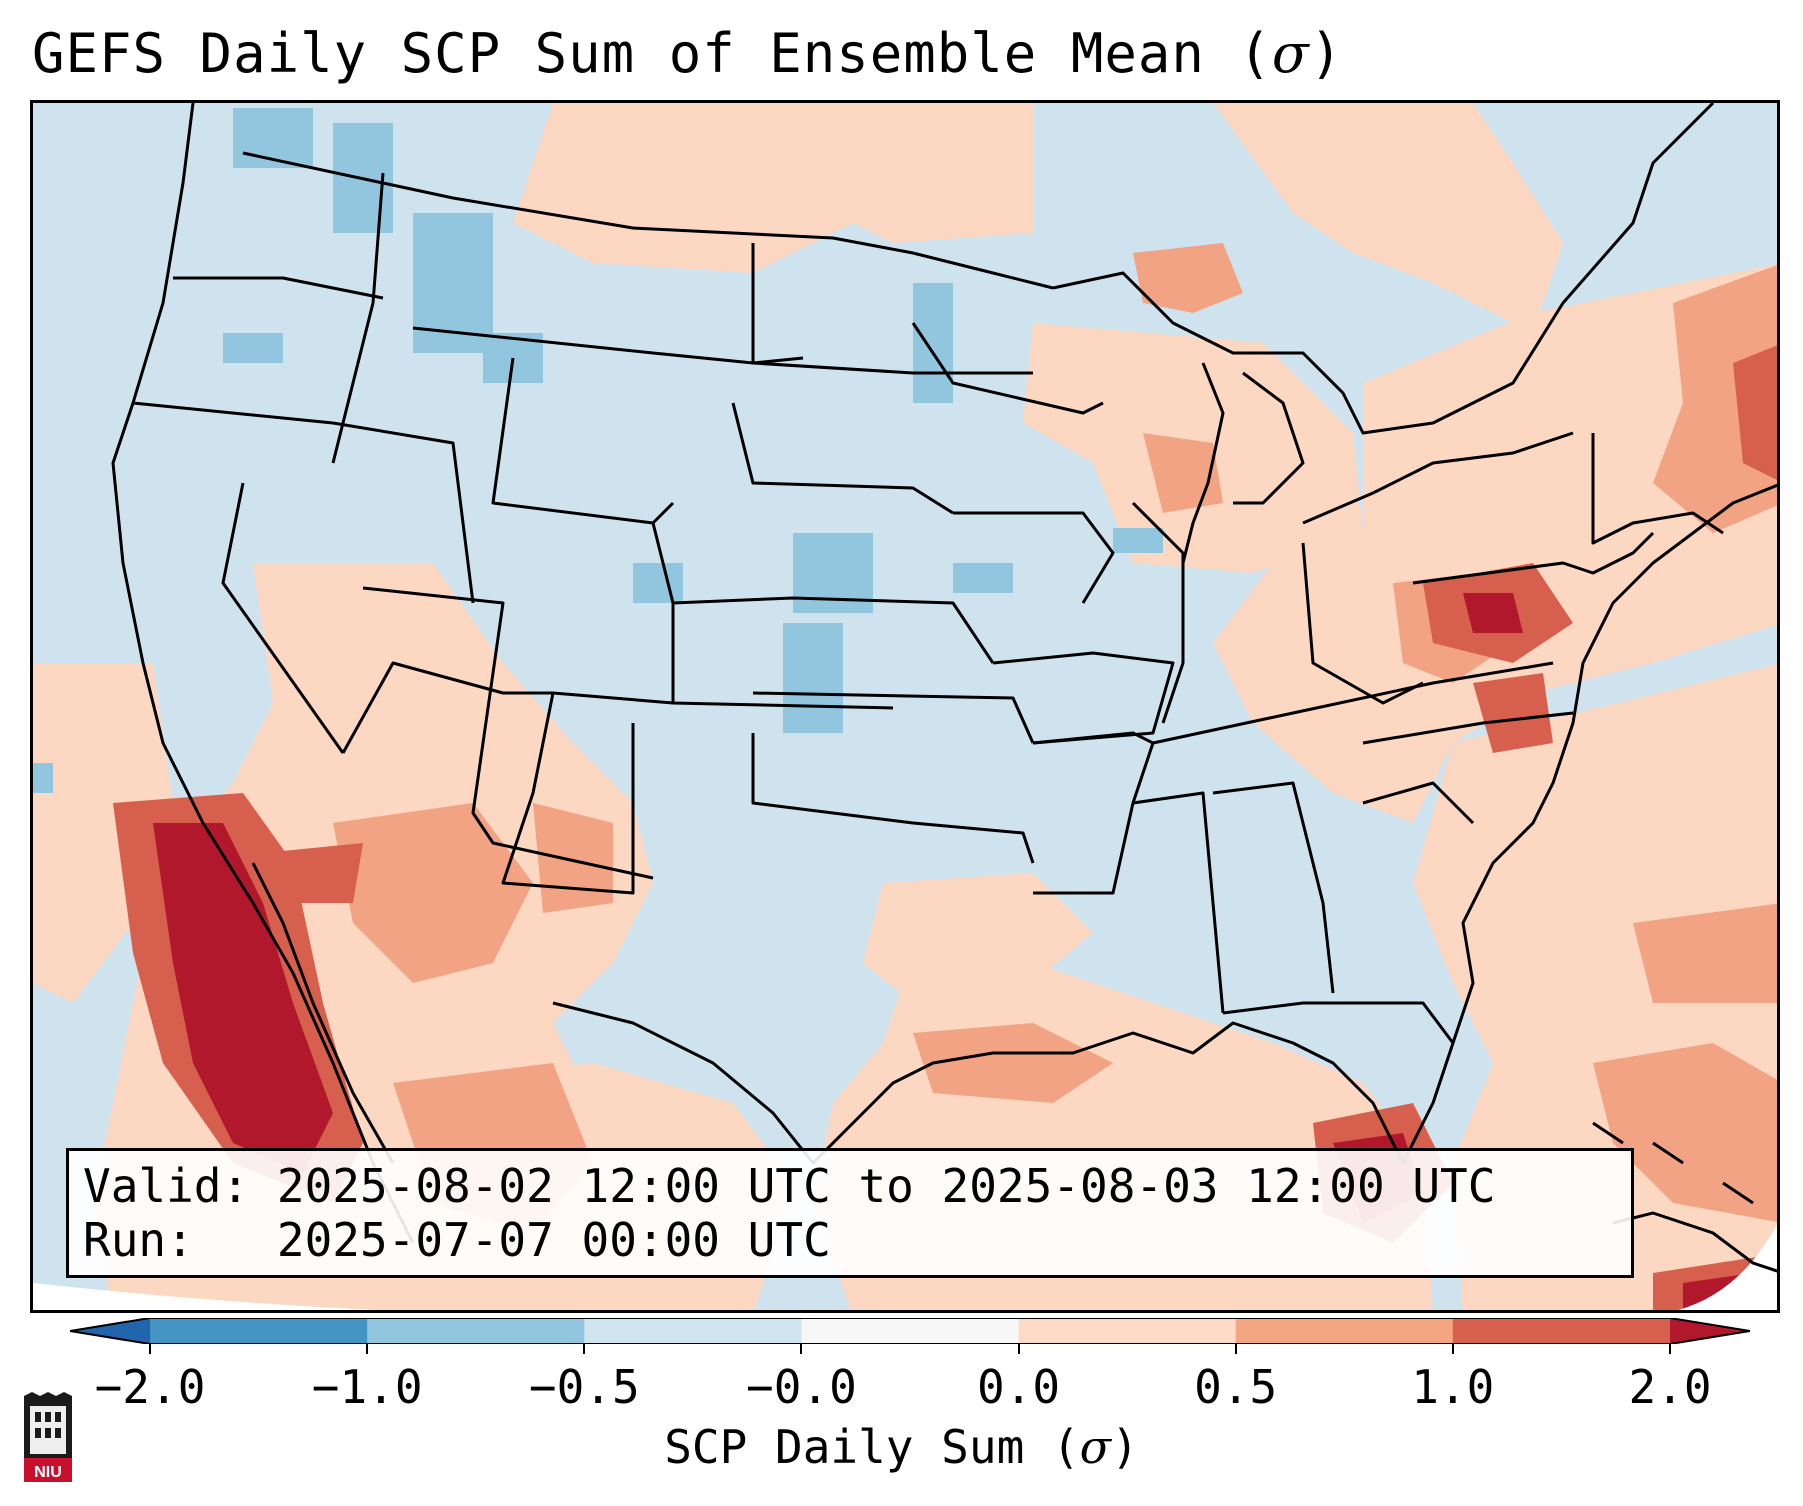 The image size is (1803, 1506). Describe the element at coordinates (367, 1387) in the screenshot. I see `colorbar-tick-label: −1.0` at that location.